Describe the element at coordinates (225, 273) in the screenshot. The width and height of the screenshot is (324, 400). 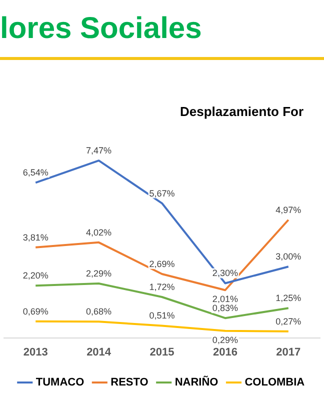
I see `data-label: 2,30%` at that location.